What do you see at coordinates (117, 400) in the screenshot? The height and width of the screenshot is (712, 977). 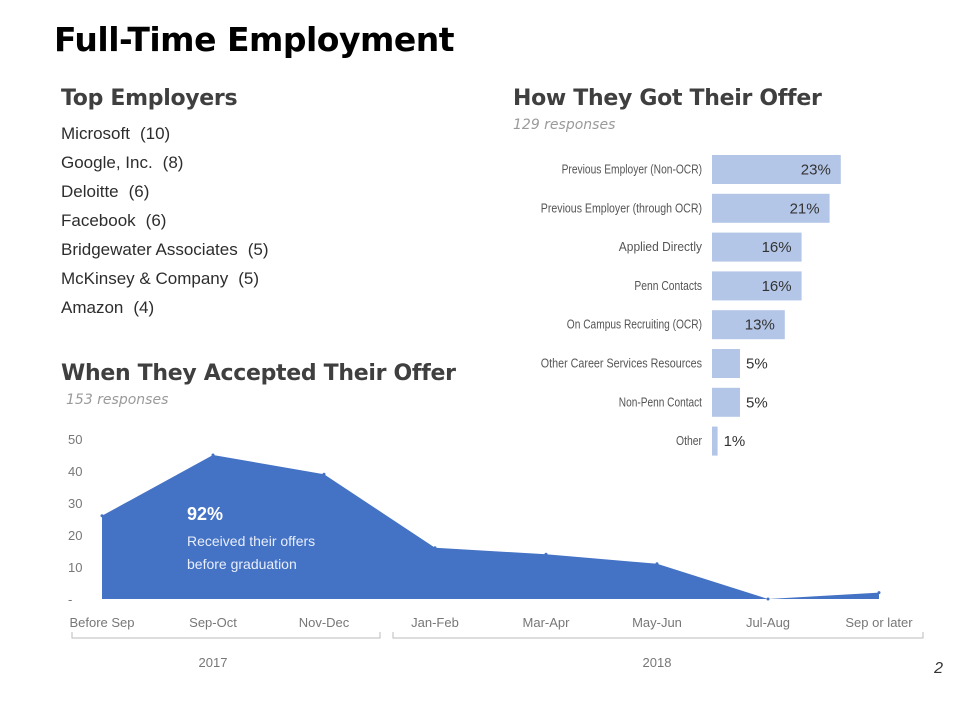 I see `accept-chart-responses: 153 responses` at bounding box center [117, 400].